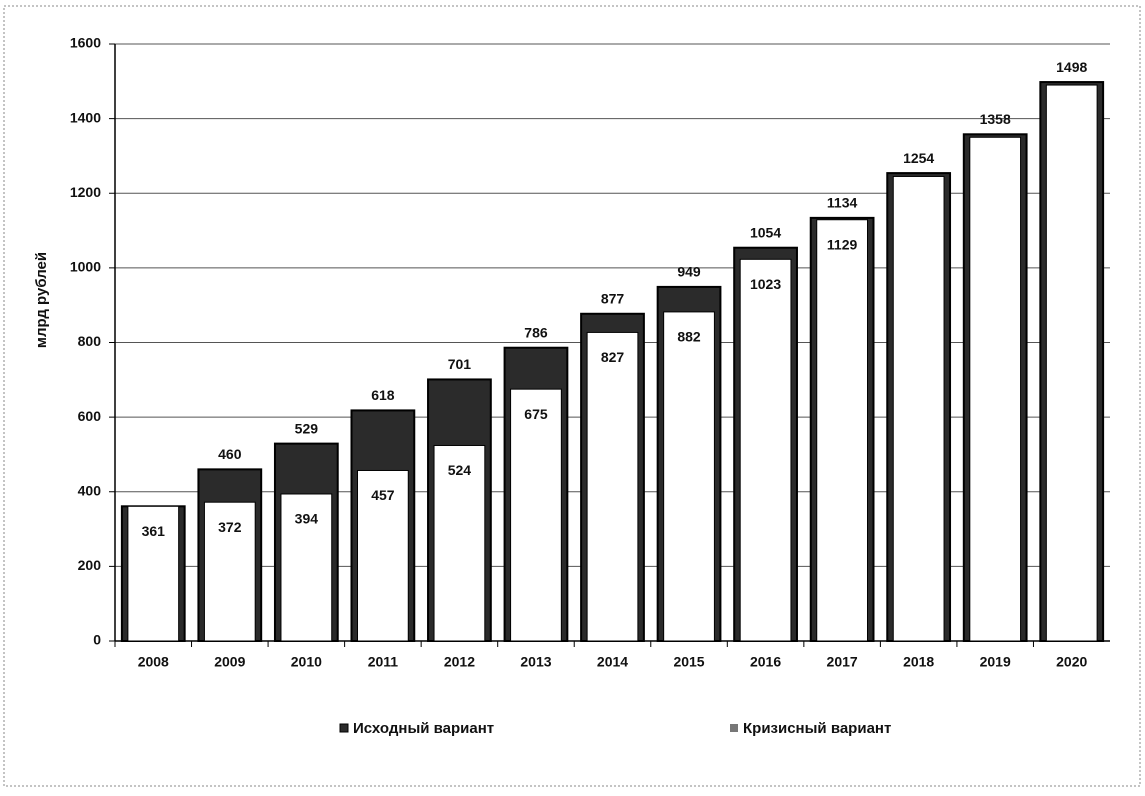 The image size is (1145, 796). Describe the element at coordinates (85, 267) in the screenshot. I see `y-tick-label: 1000` at that location.